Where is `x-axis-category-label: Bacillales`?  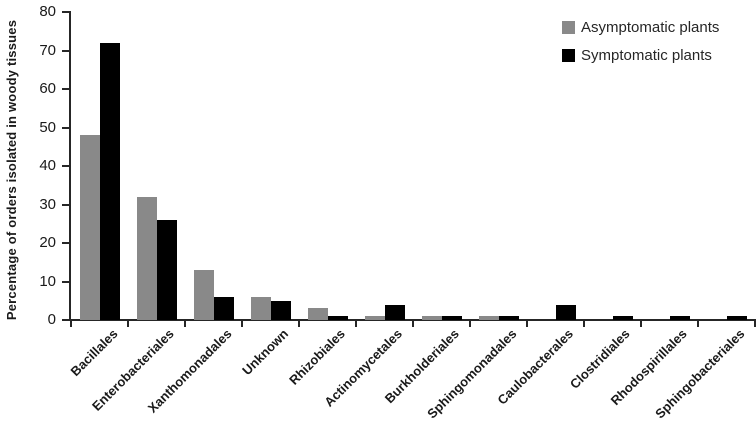
x-axis-category-label: Bacillales is located at coordinates (94, 353).